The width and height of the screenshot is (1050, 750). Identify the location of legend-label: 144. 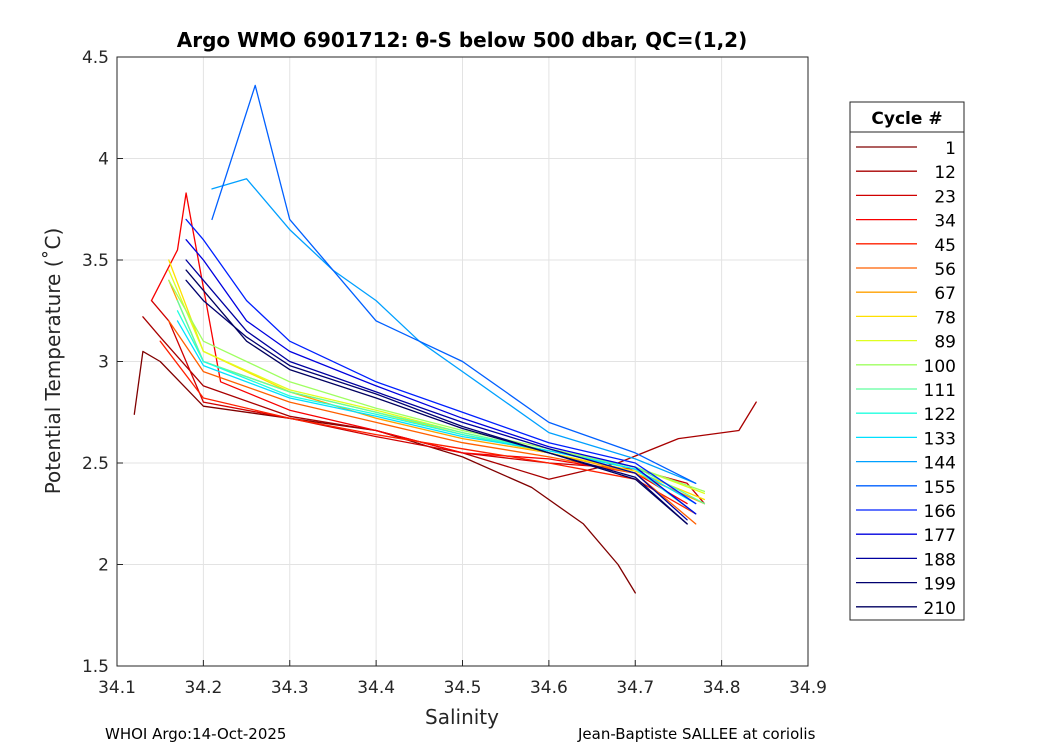
(940, 464).